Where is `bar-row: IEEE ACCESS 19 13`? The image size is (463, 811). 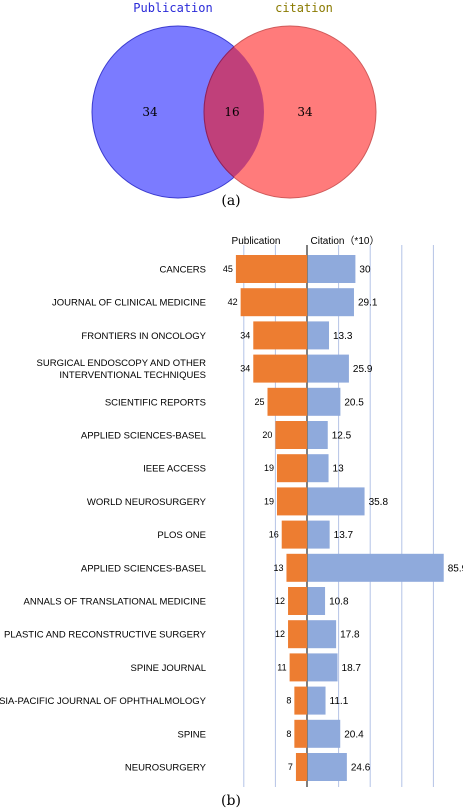
bar-row: IEEE ACCESS 19 13 is located at coordinates (244, 468).